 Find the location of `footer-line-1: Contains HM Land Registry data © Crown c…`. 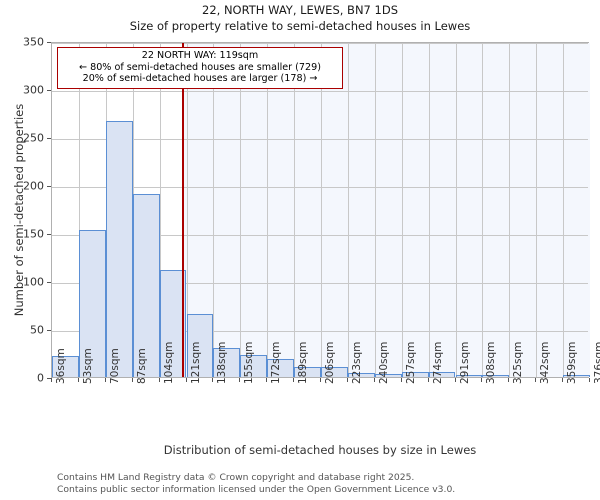

footer-line-1: Contains HM Land Registry data © Crown c… is located at coordinates (236, 477).